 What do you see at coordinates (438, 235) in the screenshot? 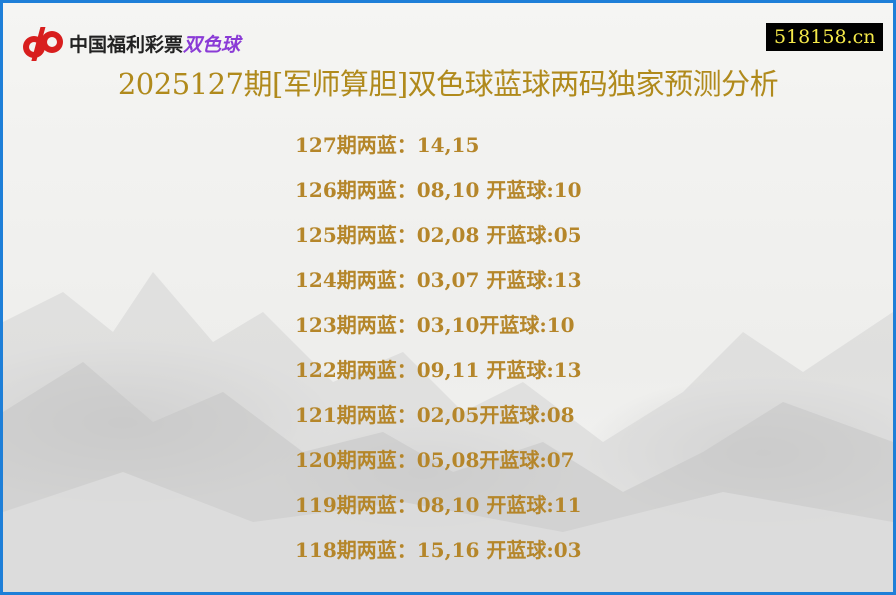
I see `list-item: 125期两蓝：02,08 开蓝球:05` at bounding box center [438, 235].